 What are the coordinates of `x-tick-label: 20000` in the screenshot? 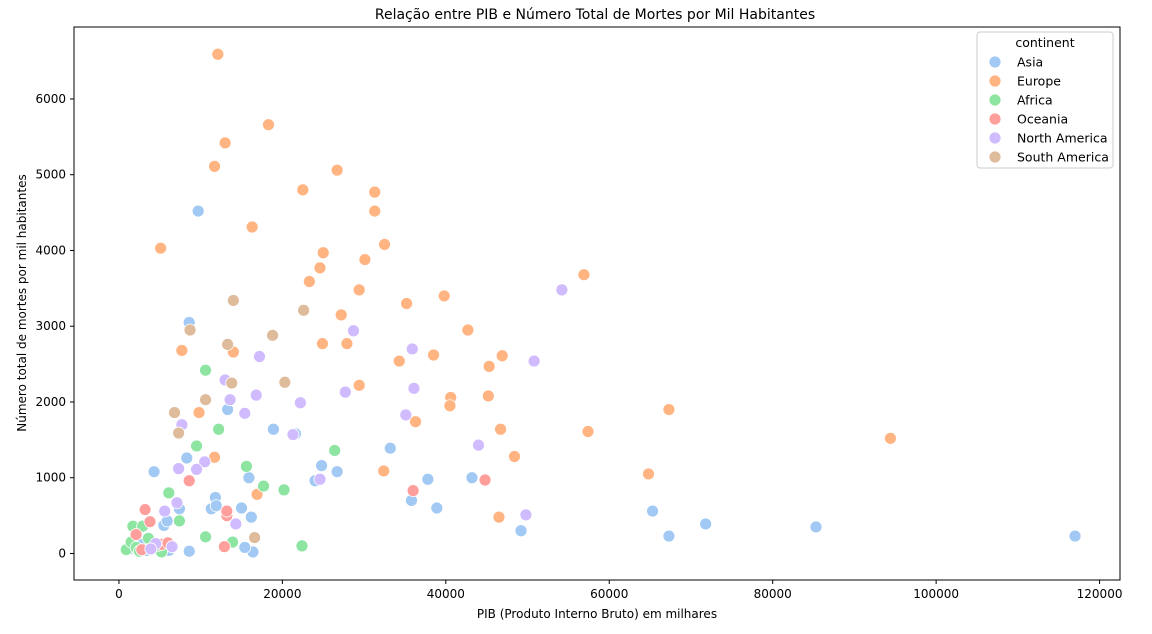 It's located at (282, 594).